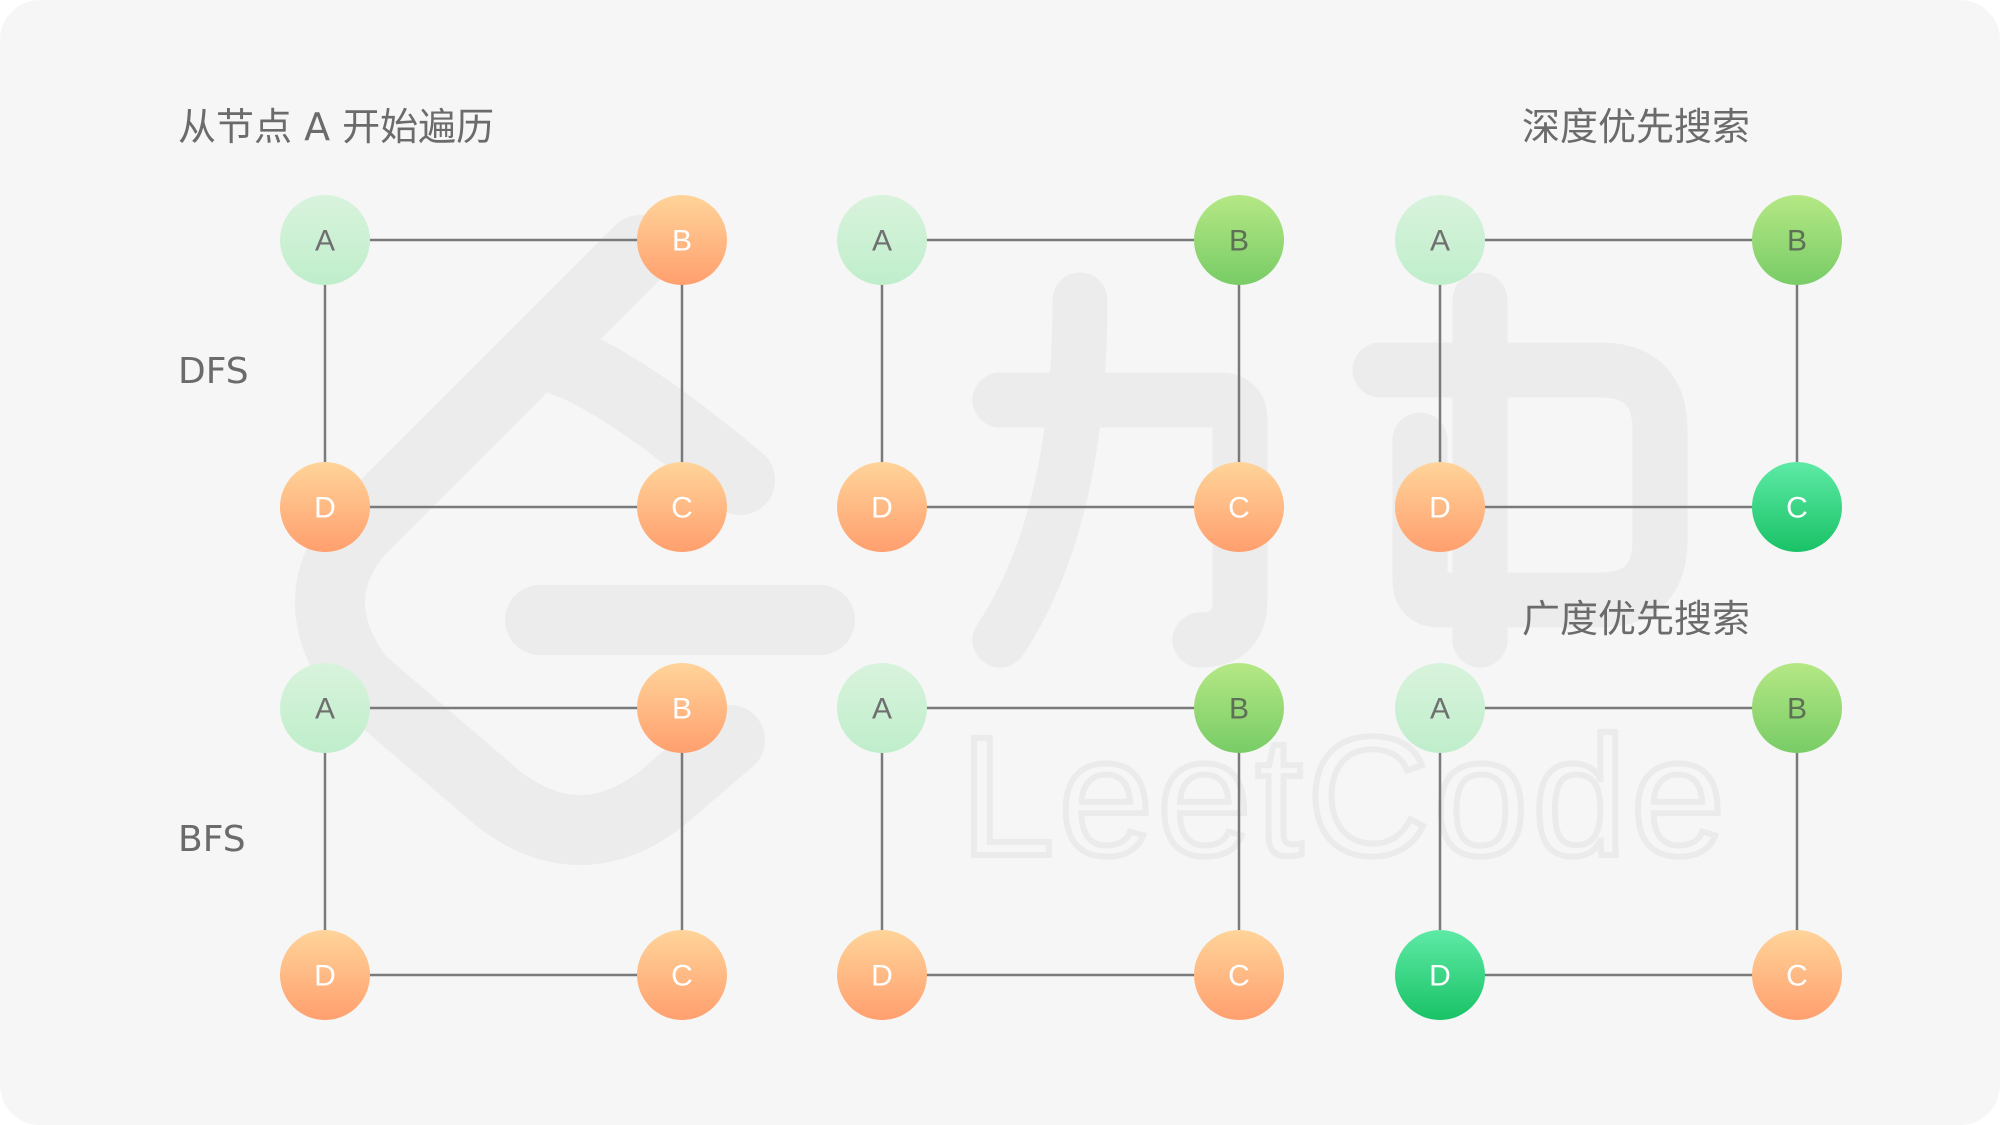  I want to click on dfs-graph-step-3: A B C D, so click(1618, 373).